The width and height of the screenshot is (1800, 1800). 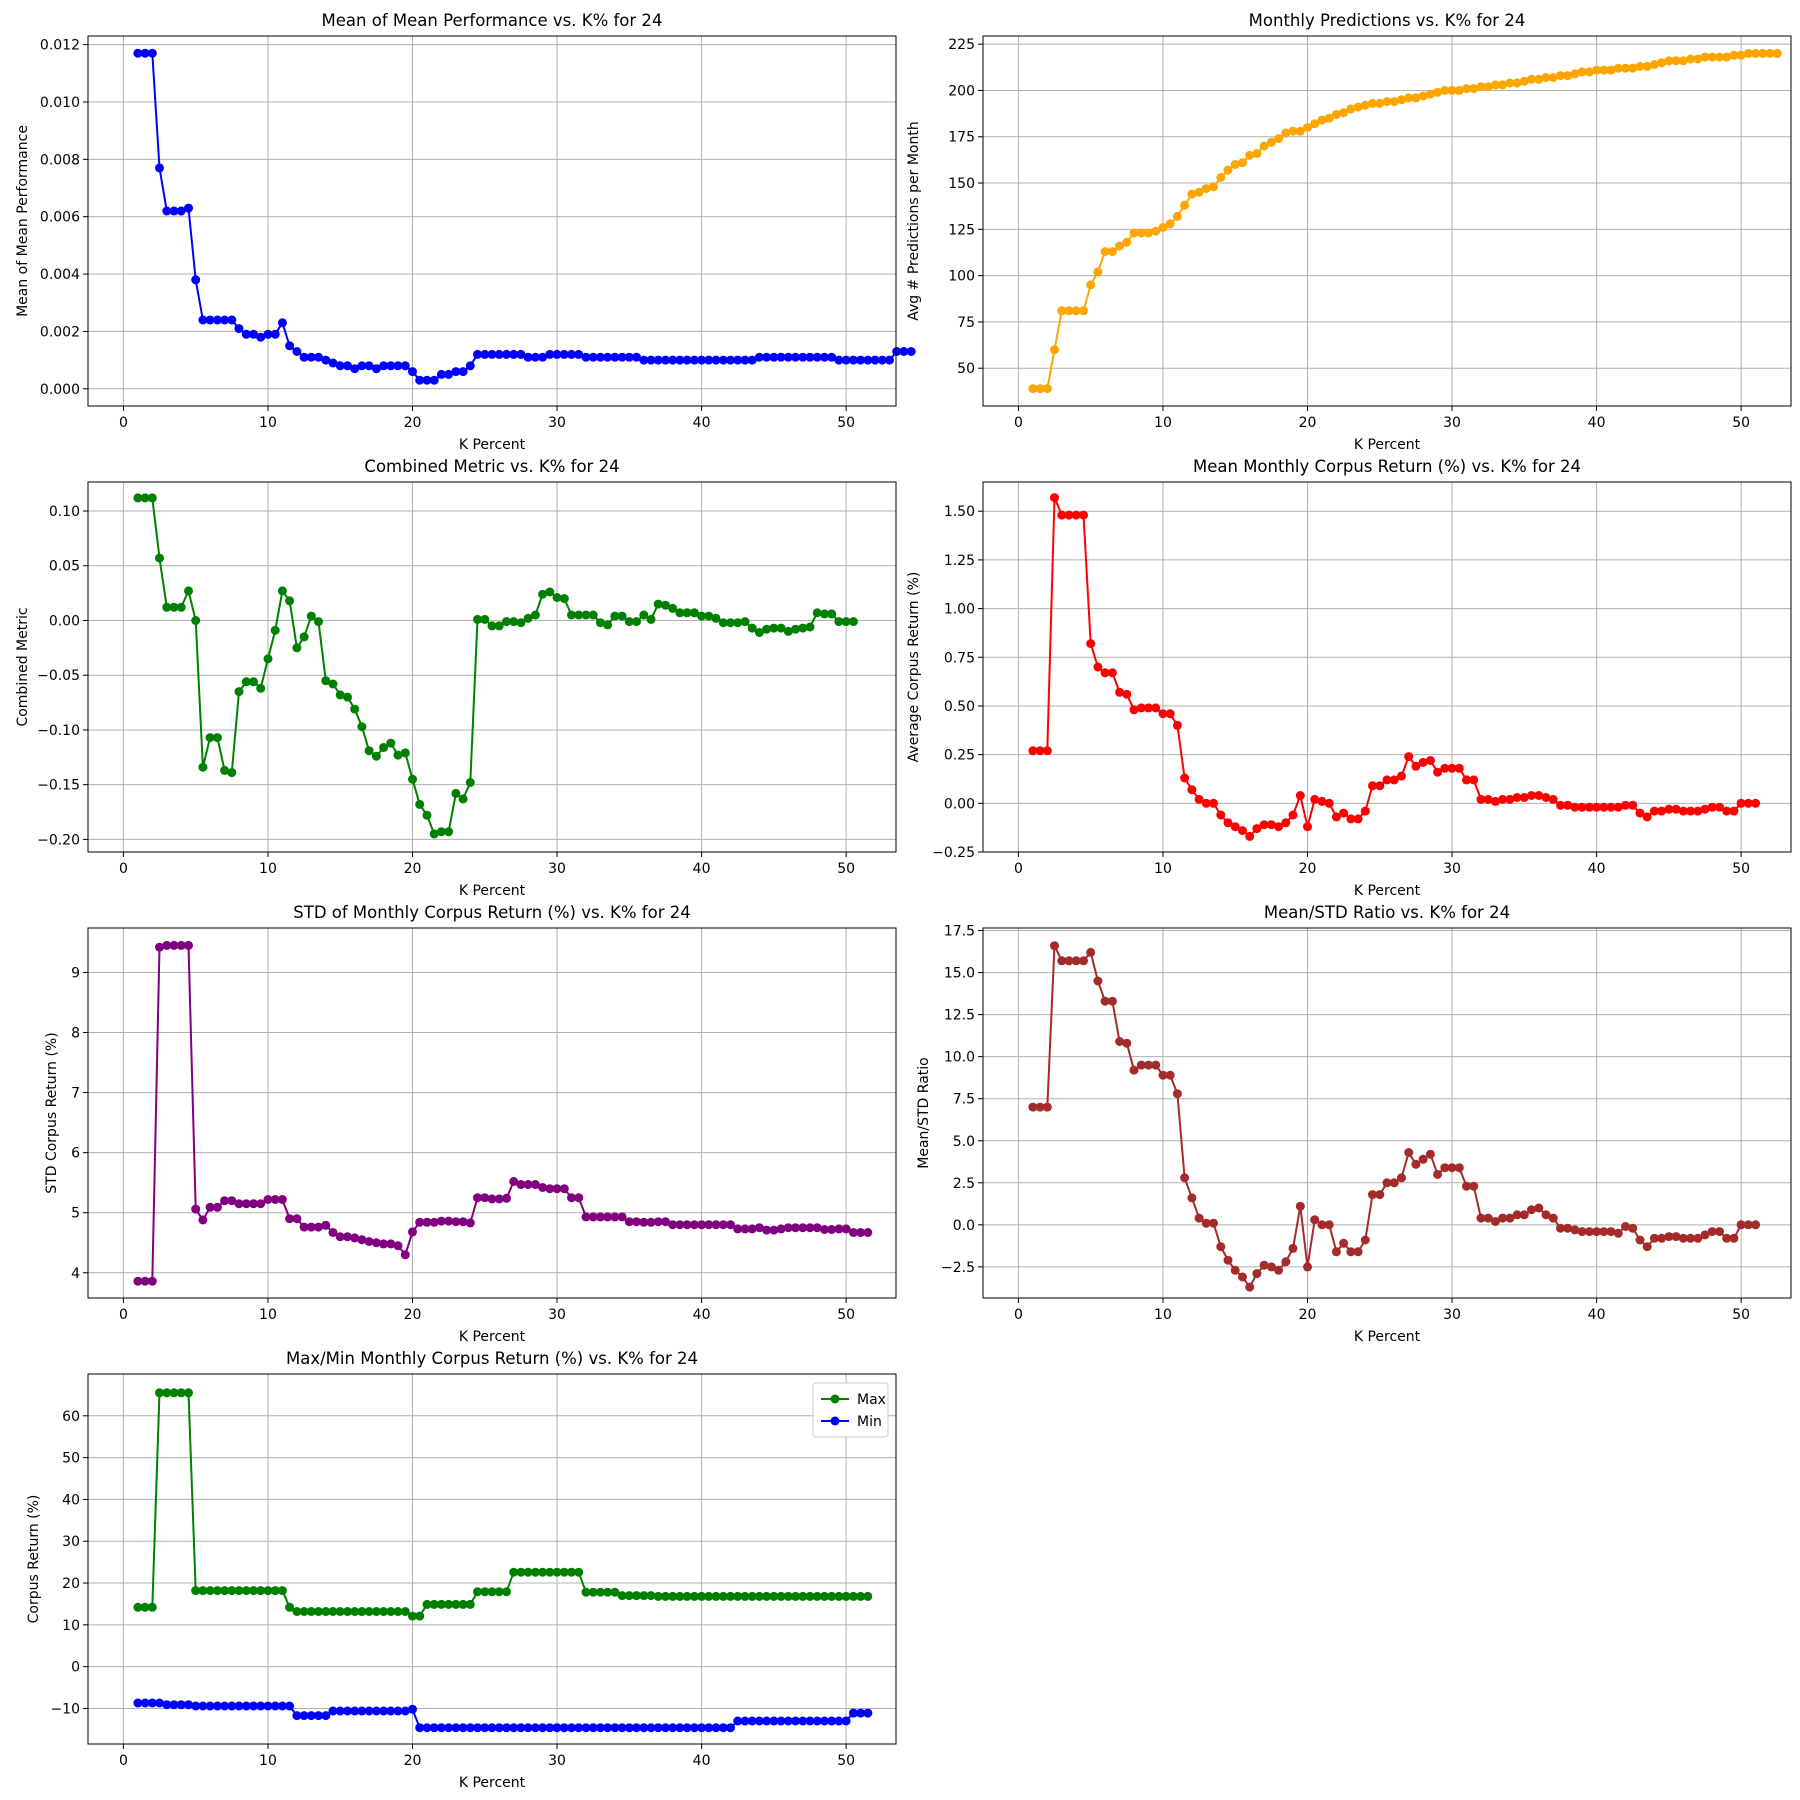 I want to click on y-tick-label: −0.20, so click(x=58, y=840).